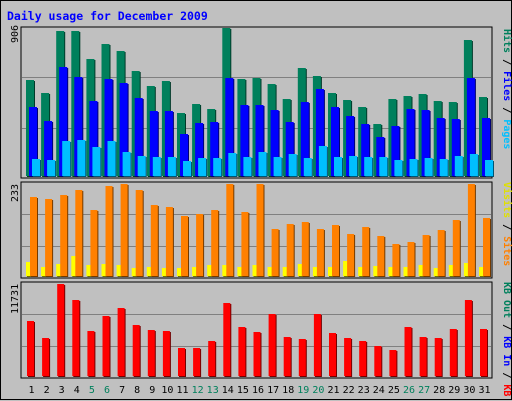 This screenshot has width=512, height=401. What do you see at coordinates (392, 271) in the screenshot?
I see `bar-visits-day-25-body` at bounding box center [392, 271].